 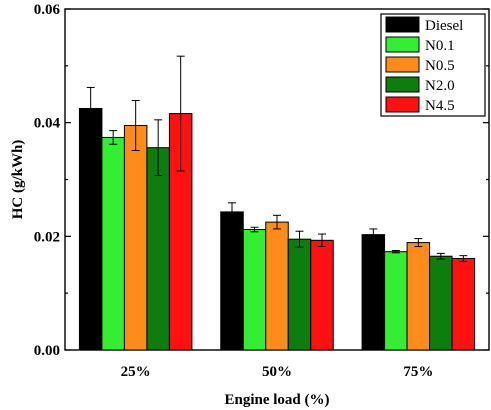 What do you see at coordinates (440, 46) in the screenshot?
I see `legend-label: N0.1` at bounding box center [440, 46].